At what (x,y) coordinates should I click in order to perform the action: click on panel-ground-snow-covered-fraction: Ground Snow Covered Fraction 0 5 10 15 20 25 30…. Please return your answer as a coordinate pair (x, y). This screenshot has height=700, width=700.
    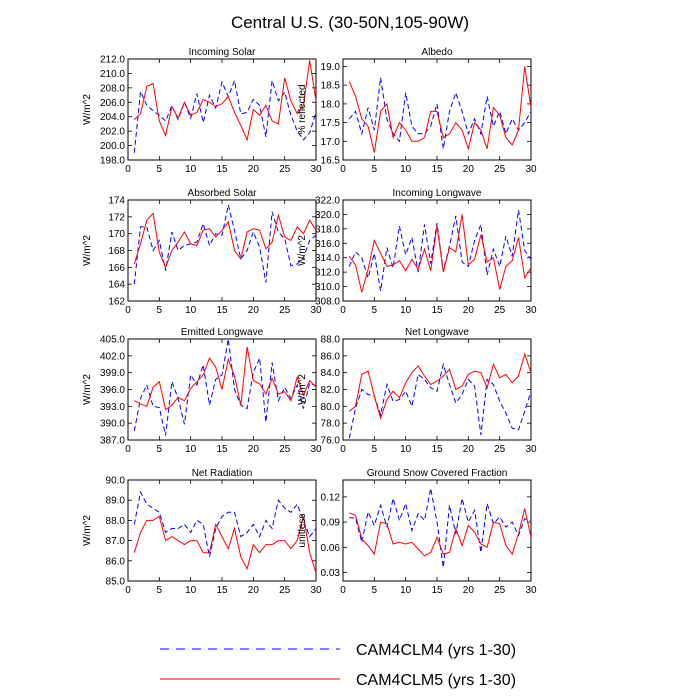
    Looking at the image, I should click on (417, 532).